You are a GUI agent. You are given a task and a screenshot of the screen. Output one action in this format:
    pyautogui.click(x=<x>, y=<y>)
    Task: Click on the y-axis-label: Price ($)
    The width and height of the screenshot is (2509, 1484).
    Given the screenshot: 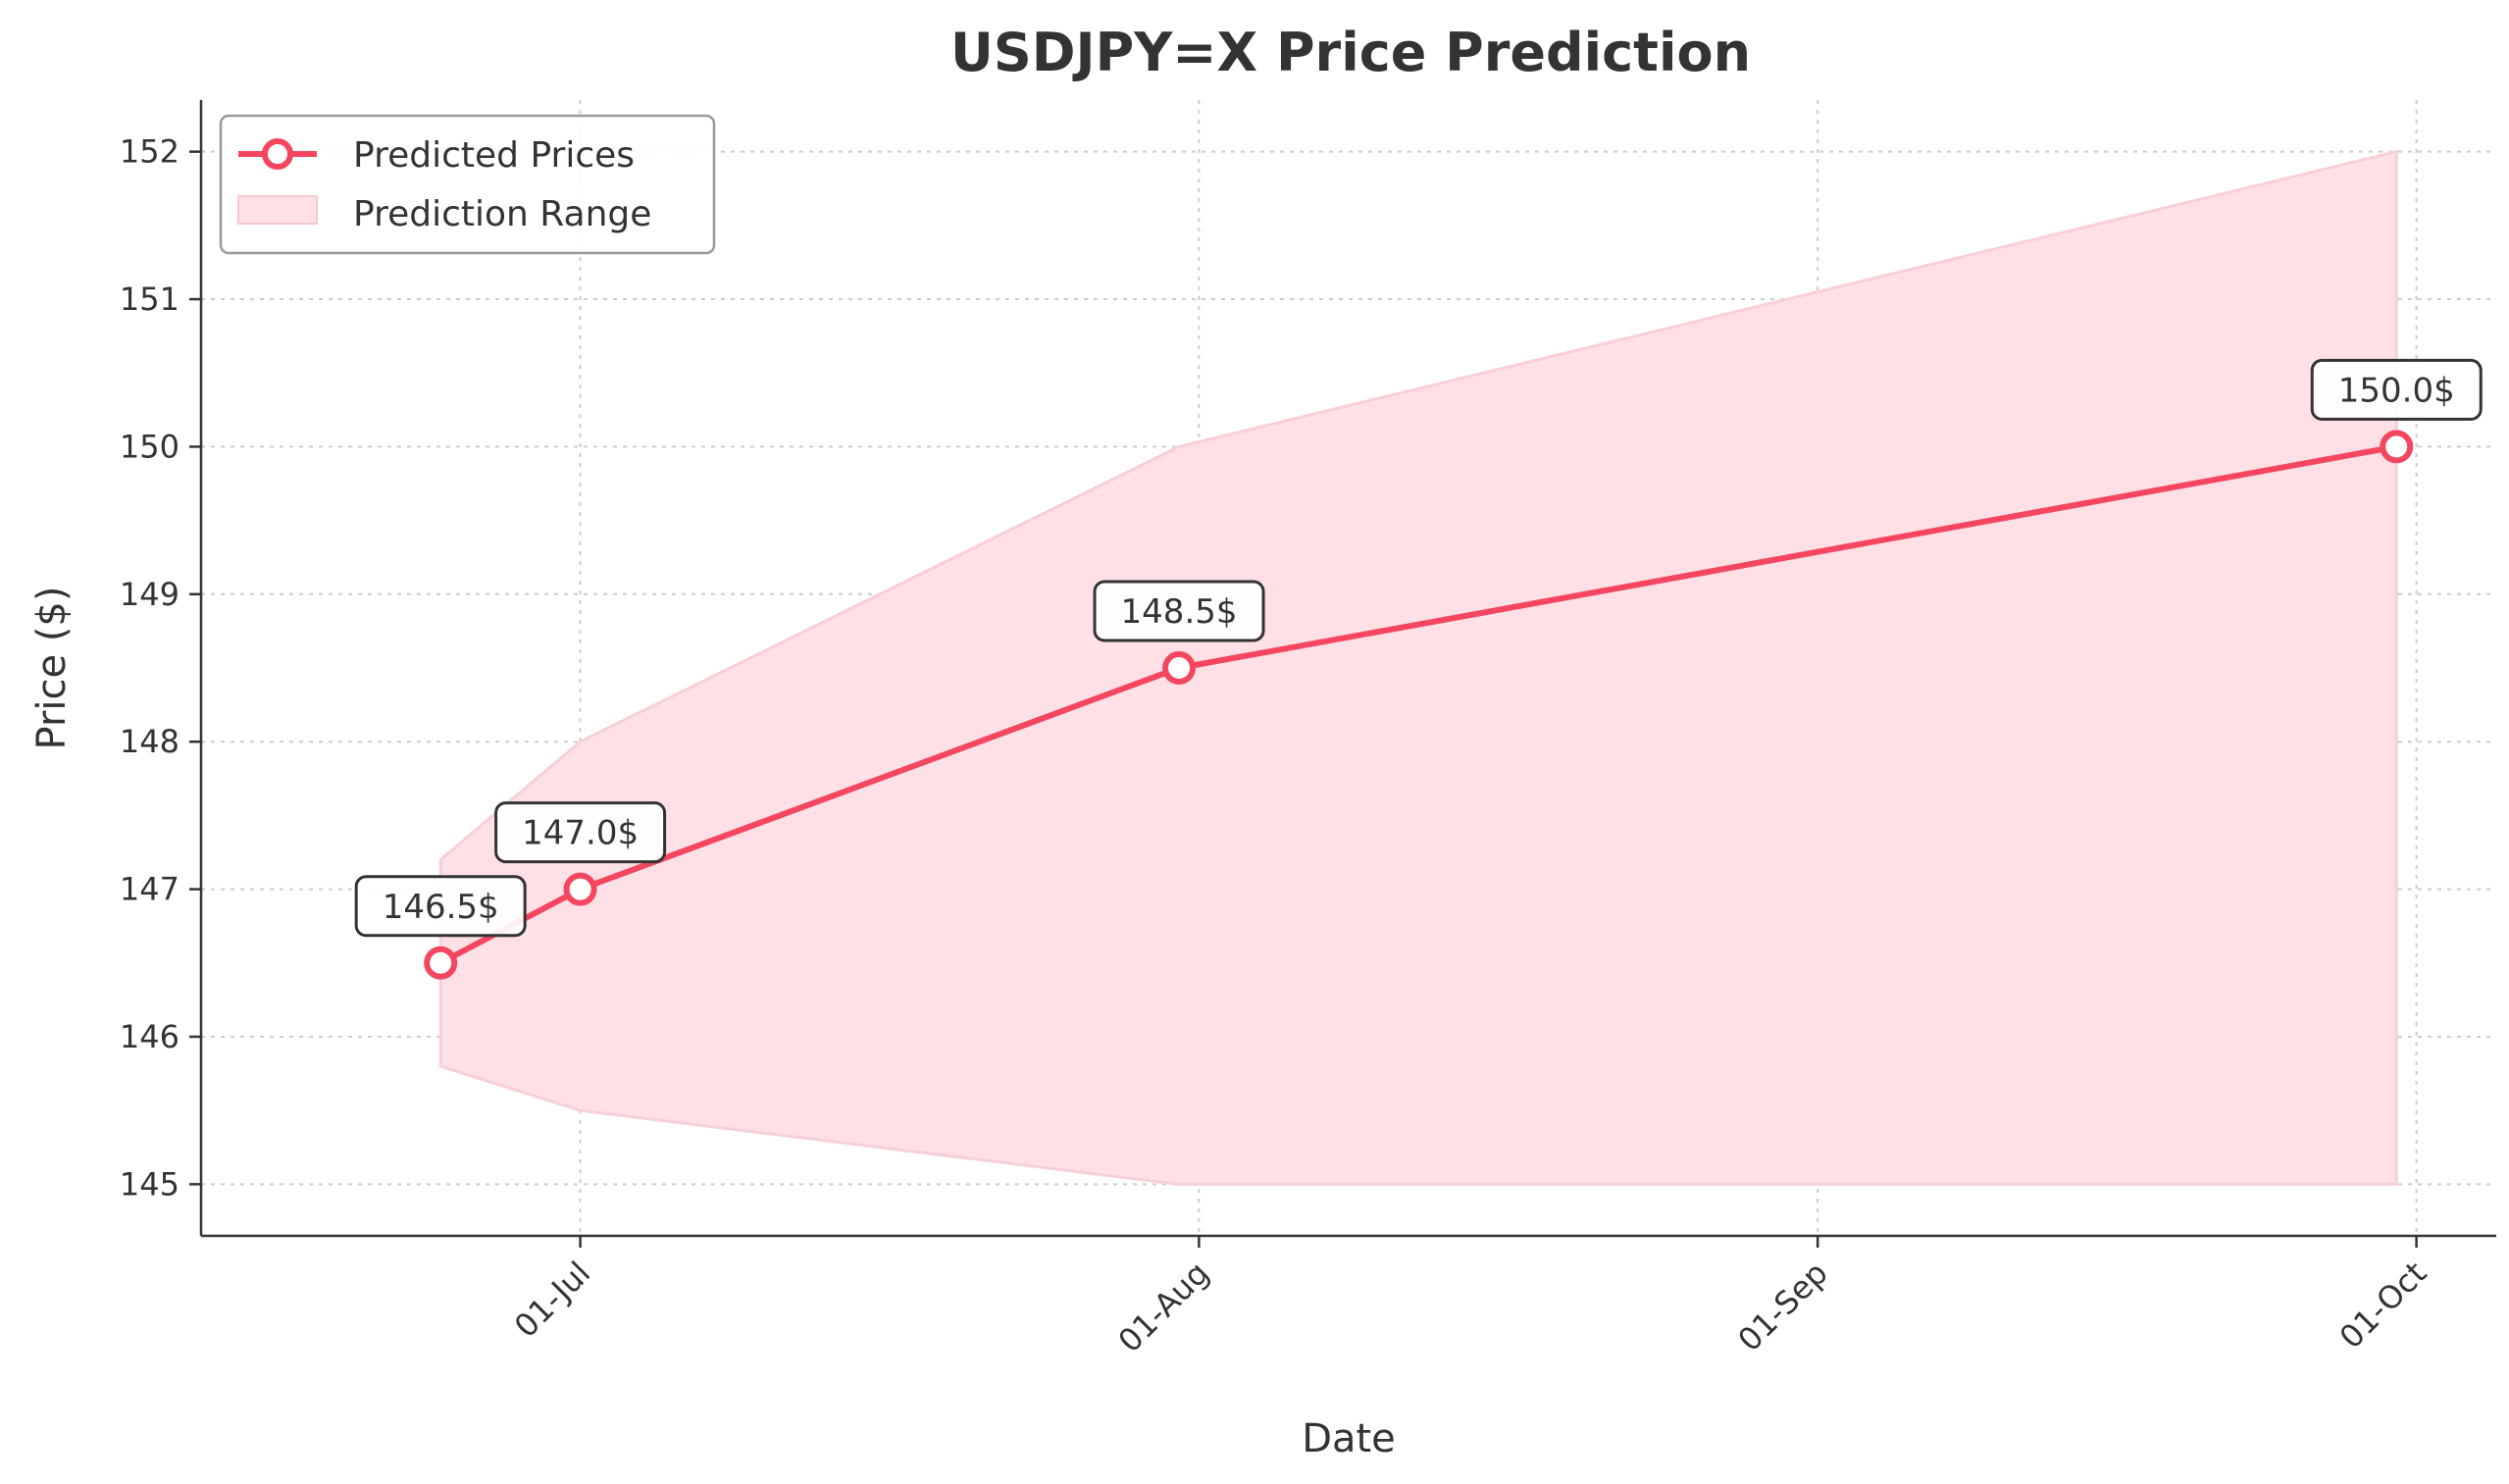 What is the action you would take?
    pyautogui.click(x=52, y=669)
    